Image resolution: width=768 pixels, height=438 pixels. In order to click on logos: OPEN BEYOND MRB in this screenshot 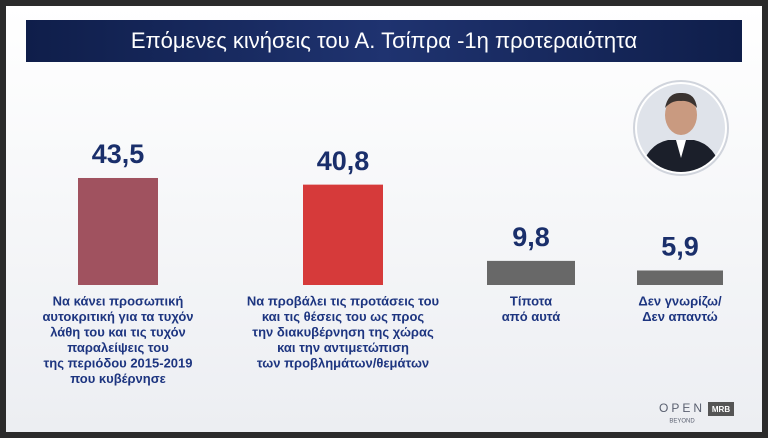, I will do `click(696, 413)`.